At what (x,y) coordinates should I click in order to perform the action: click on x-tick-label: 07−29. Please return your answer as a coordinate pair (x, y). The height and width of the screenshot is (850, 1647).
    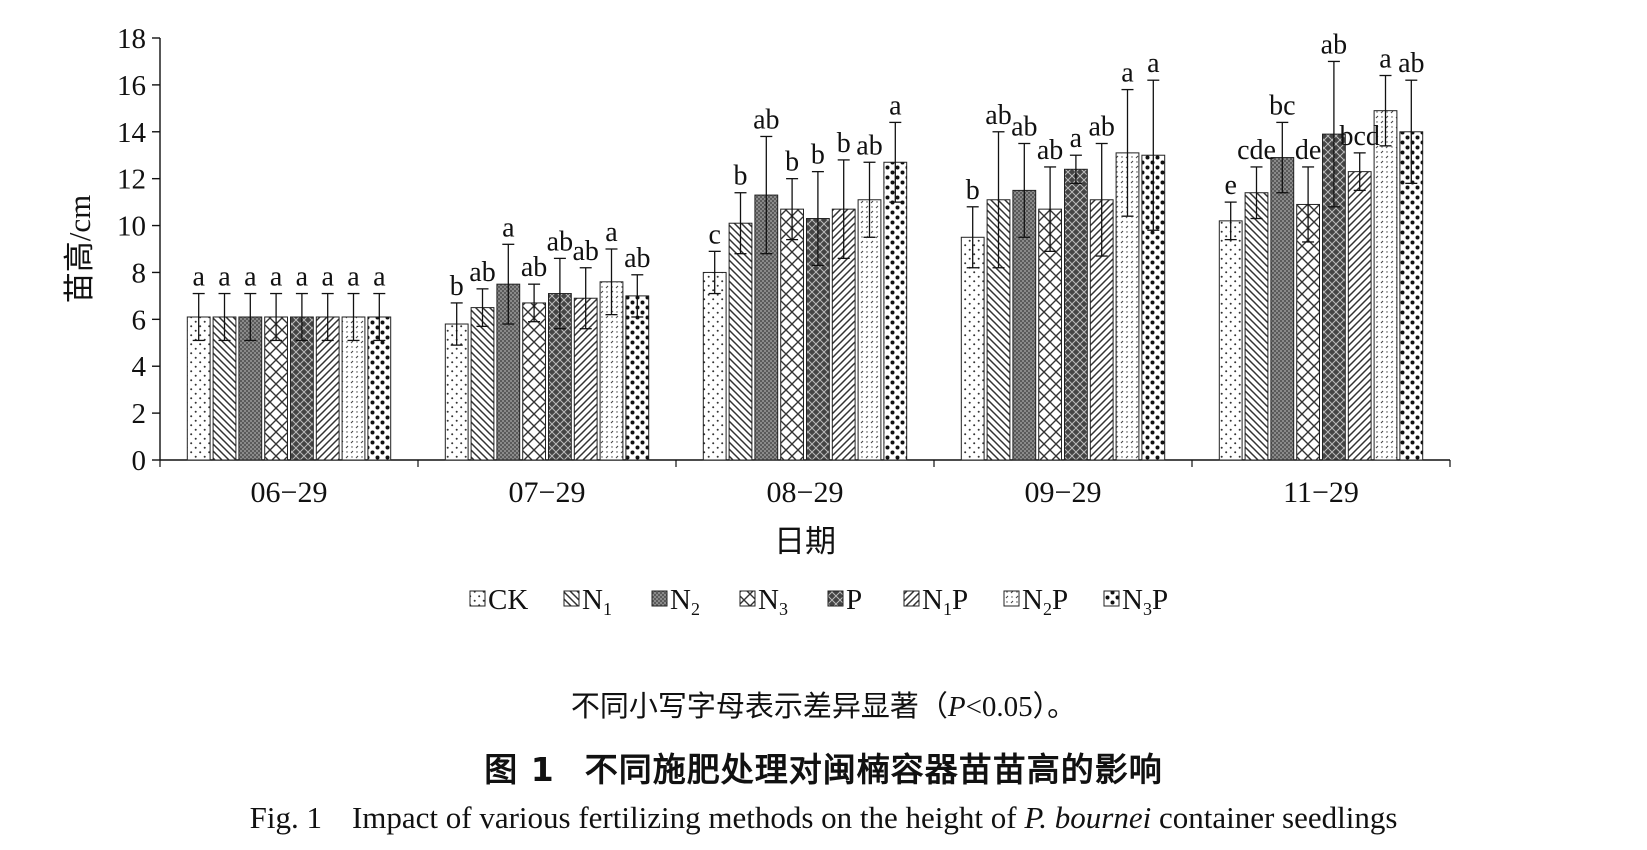
    Looking at the image, I should click on (547, 492).